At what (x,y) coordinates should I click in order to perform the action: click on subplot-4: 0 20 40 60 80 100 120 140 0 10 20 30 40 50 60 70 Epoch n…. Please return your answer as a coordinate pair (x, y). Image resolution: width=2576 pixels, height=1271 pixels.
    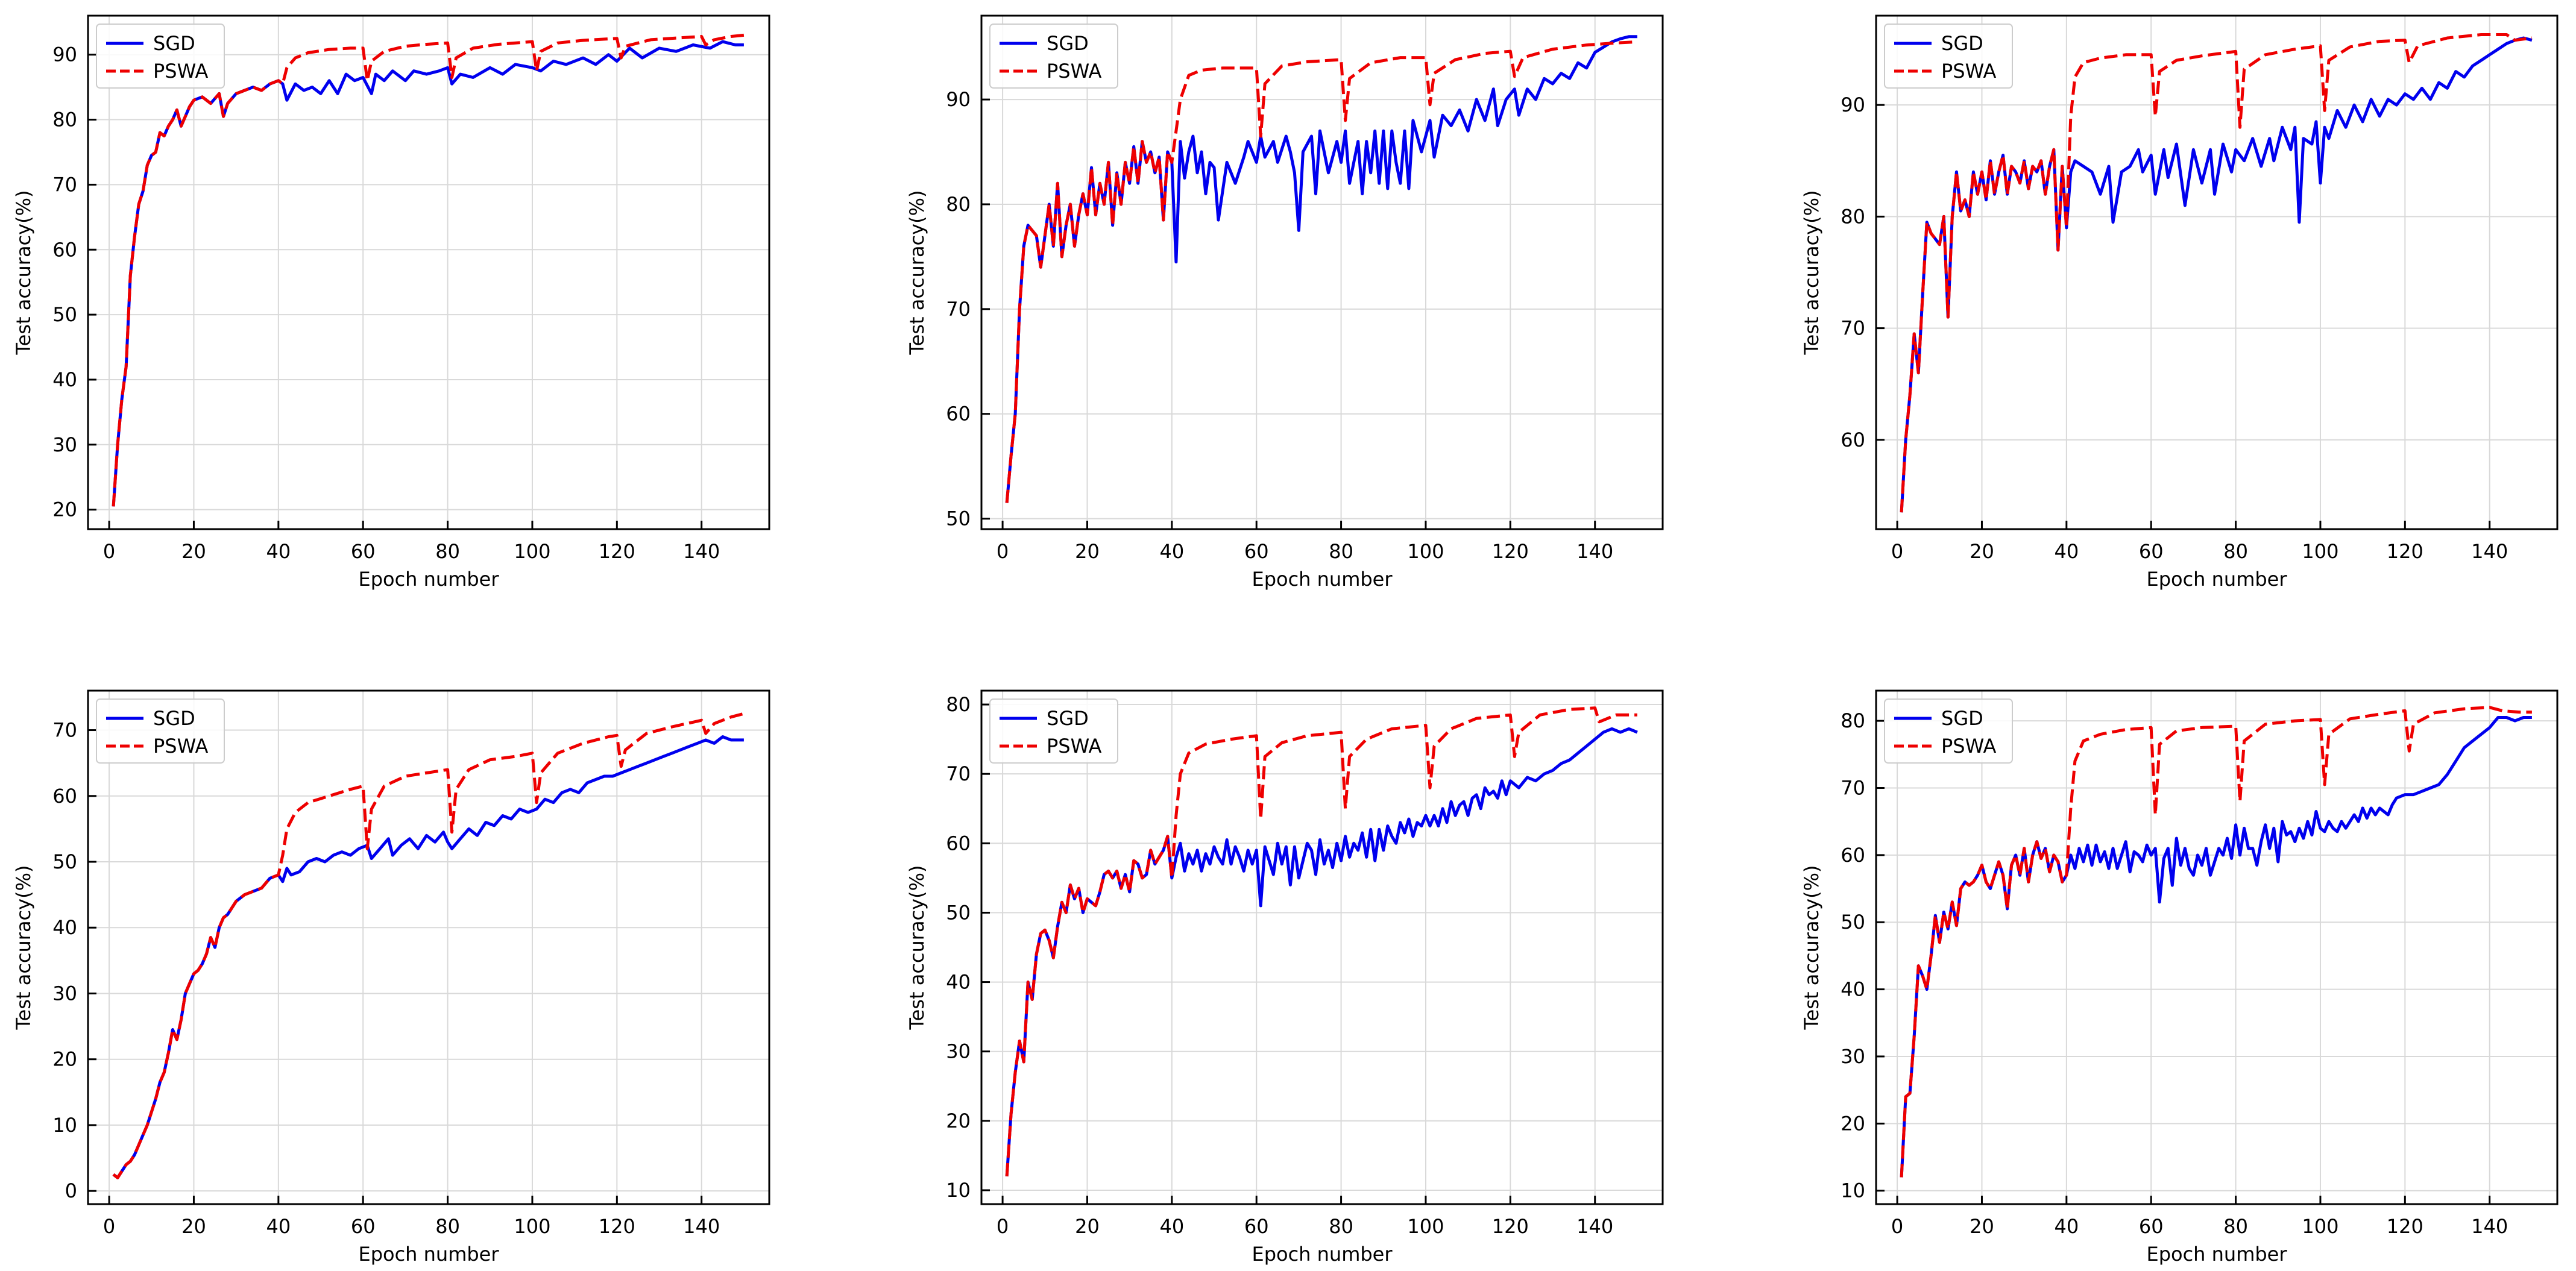
    Looking at the image, I should click on (391, 977).